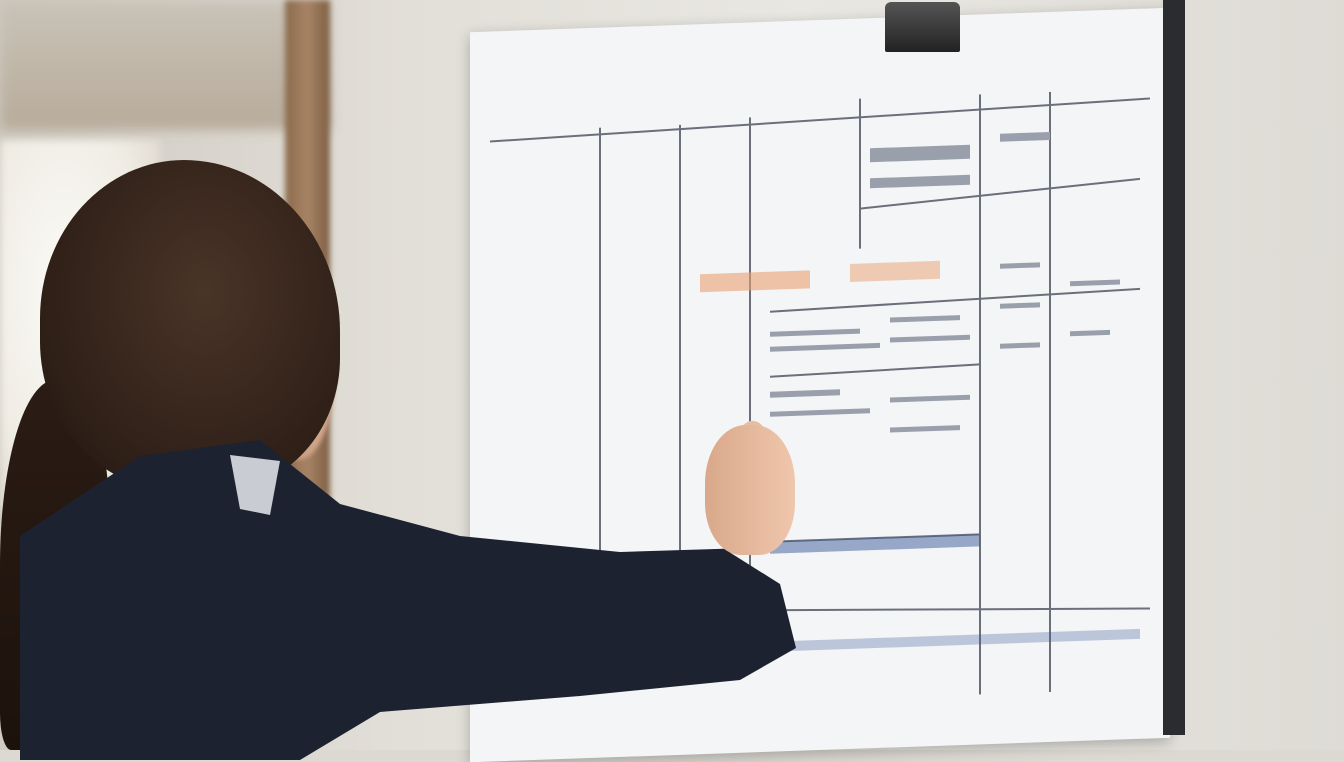  I want to click on board-clip, so click(922, 27).